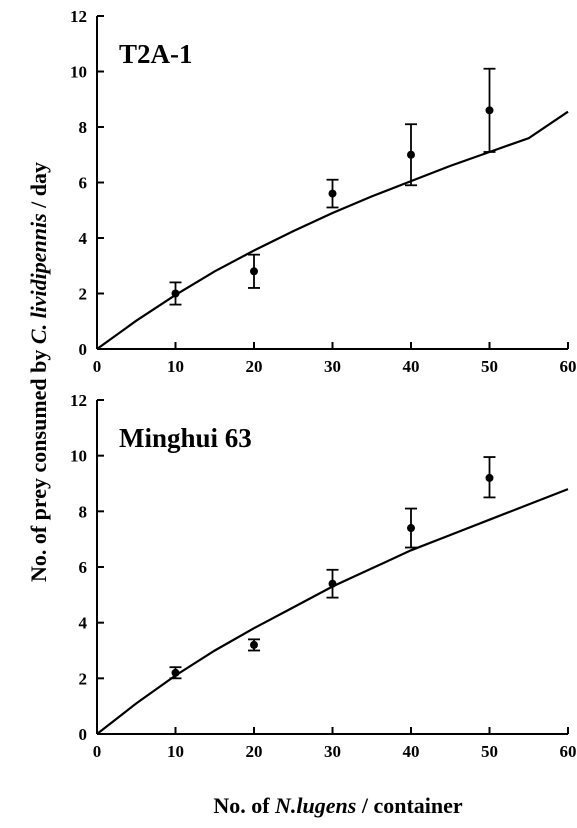 This screenshot has width=577, height=828. Describe the element at coordinates (409, 805) in the screenshot. I see `x-axis-label-part-3: / container` at that location.